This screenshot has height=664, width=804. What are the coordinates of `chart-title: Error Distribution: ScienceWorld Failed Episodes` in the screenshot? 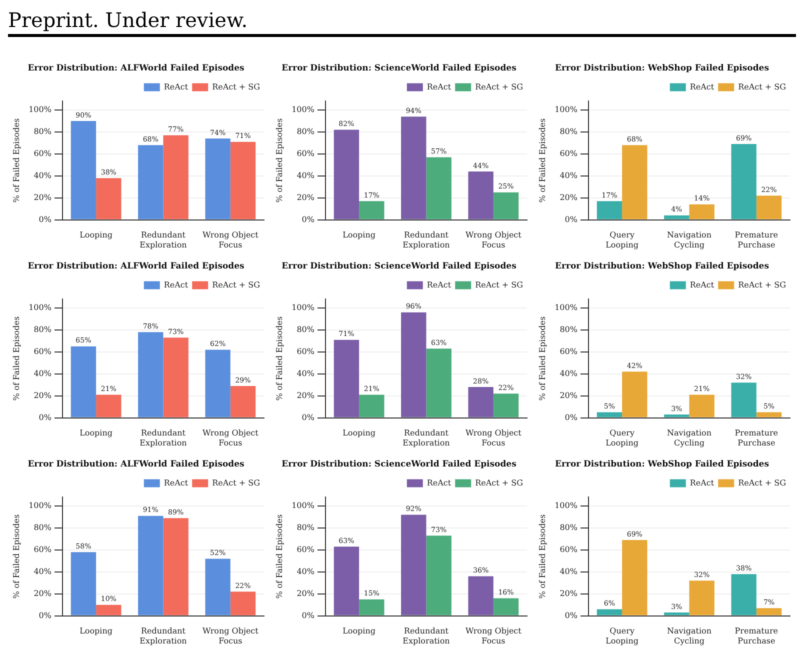 It's located at (399, 464).